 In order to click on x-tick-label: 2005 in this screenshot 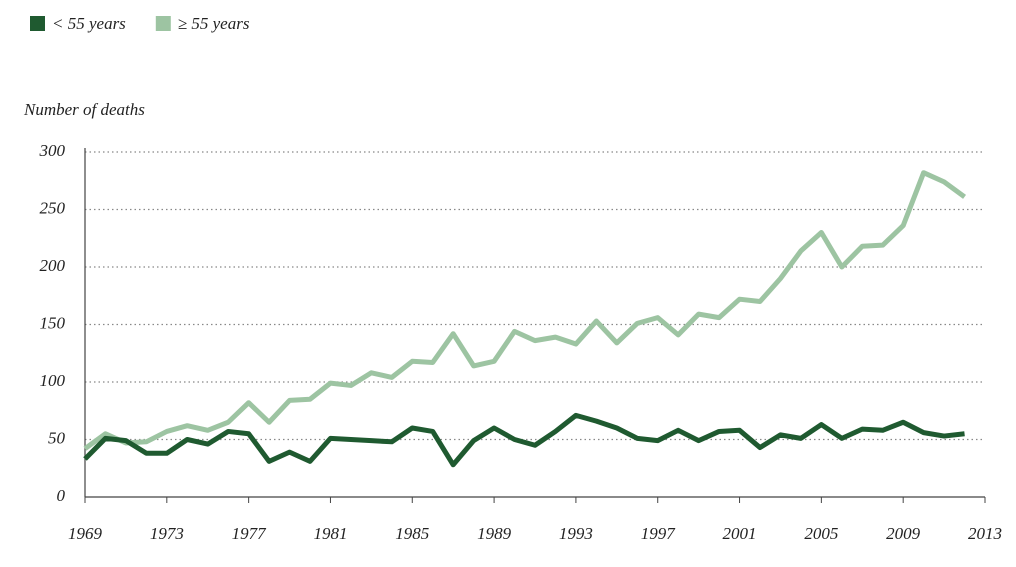, I will do `click(821, 533)`.